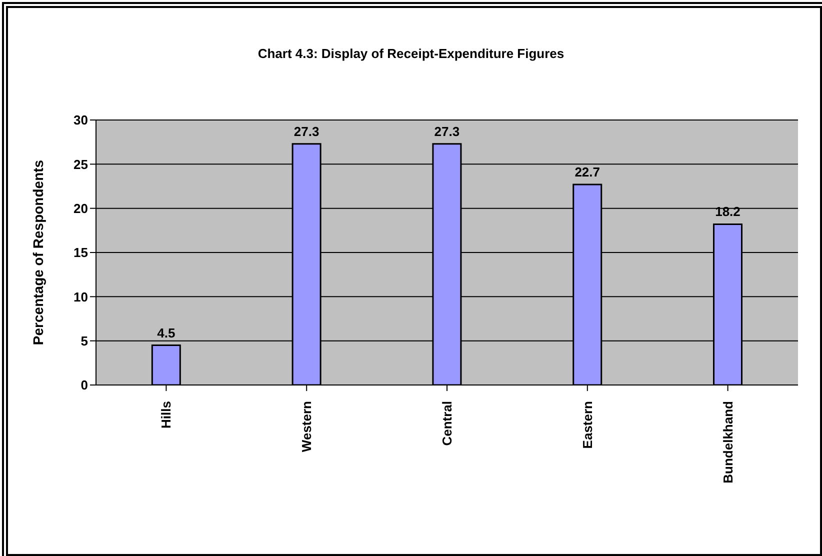  I want to click on x-tick-label: Hills, so click(166, 414).